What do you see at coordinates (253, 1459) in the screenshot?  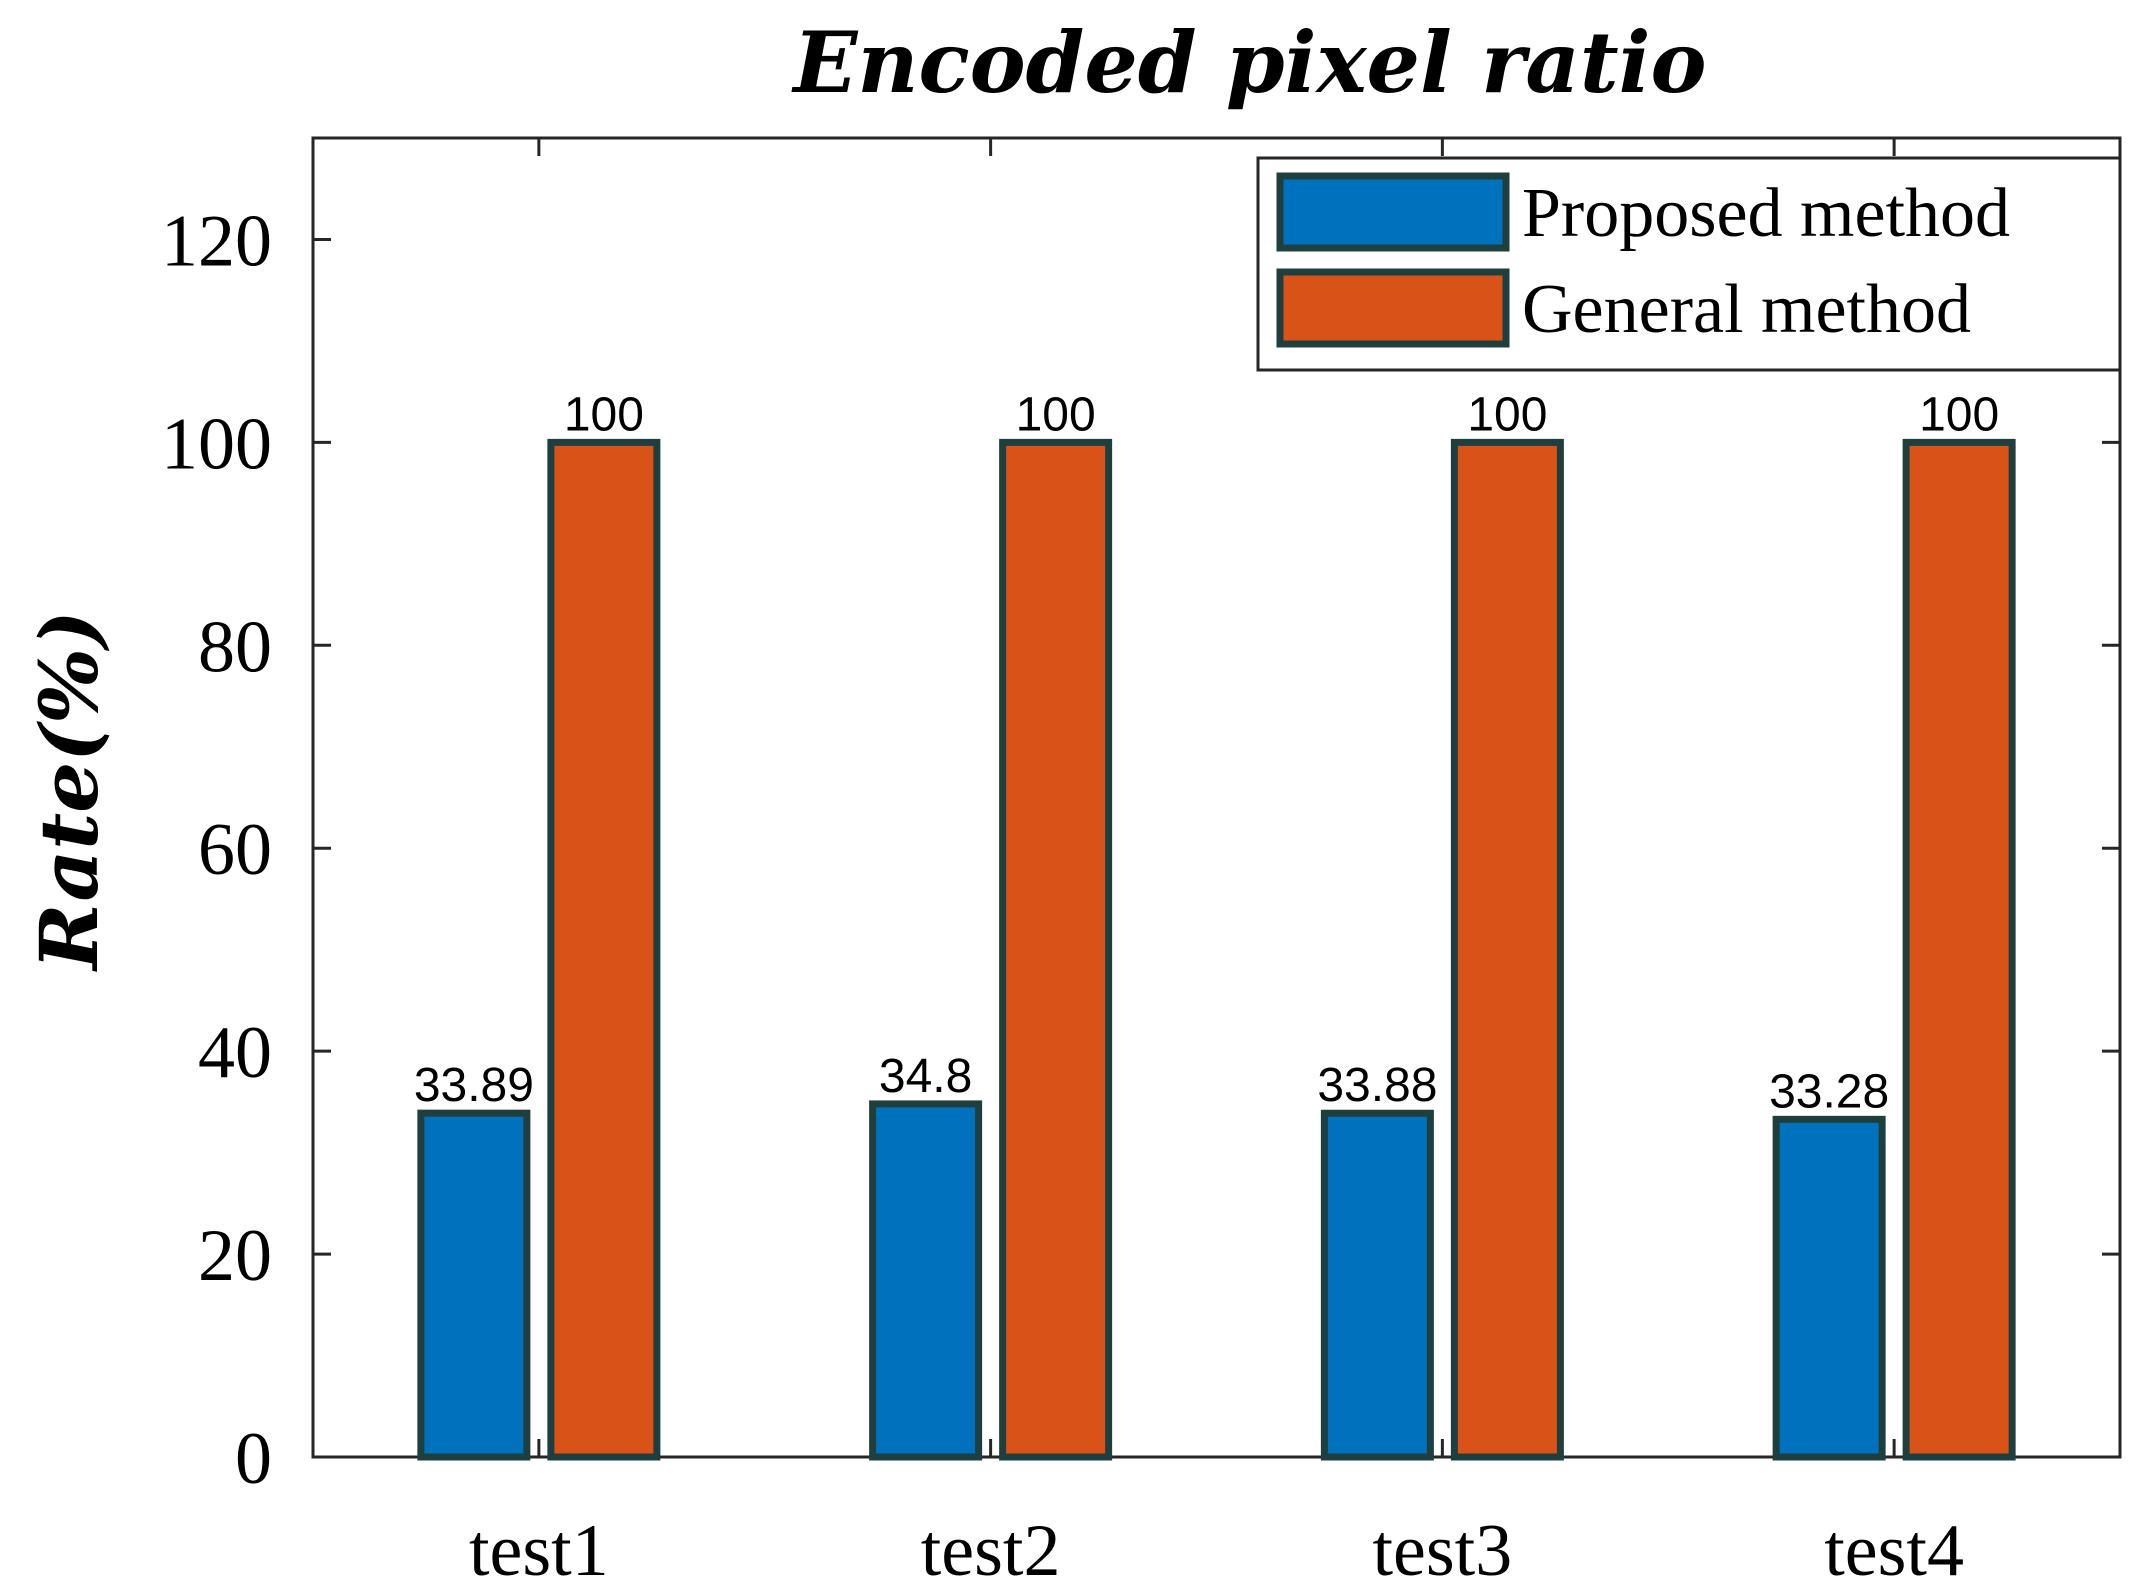 I see `y-tick-label: 0` at bounding box center [253, 1459].